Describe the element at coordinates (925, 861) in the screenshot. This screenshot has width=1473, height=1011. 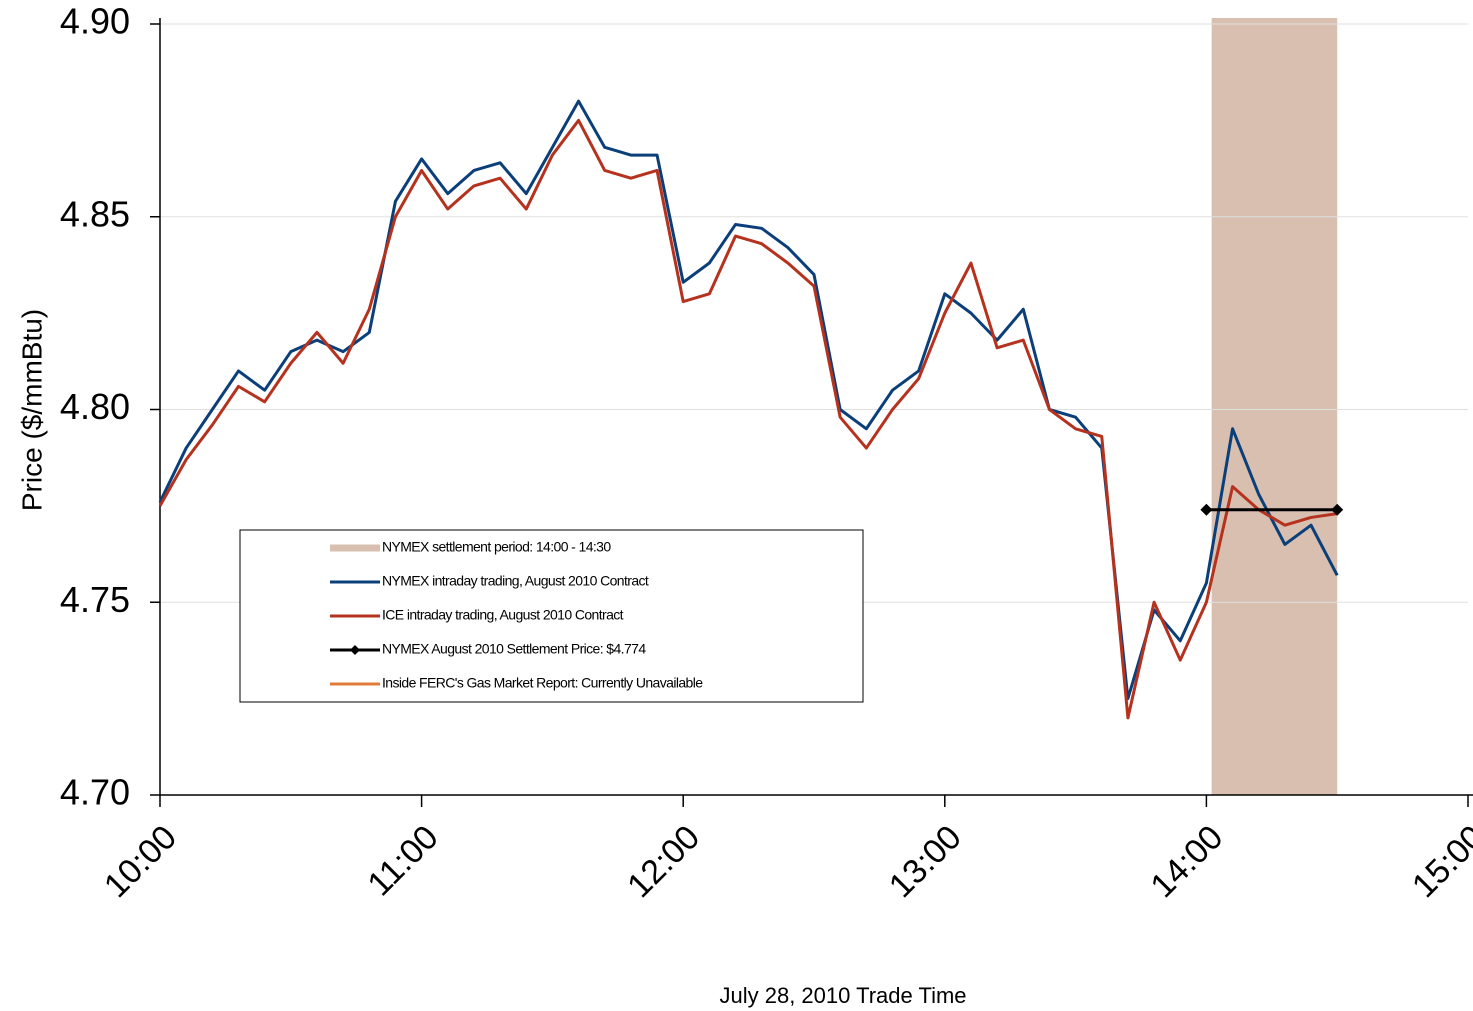
I see `x-tick-label: 13:00` at that location.